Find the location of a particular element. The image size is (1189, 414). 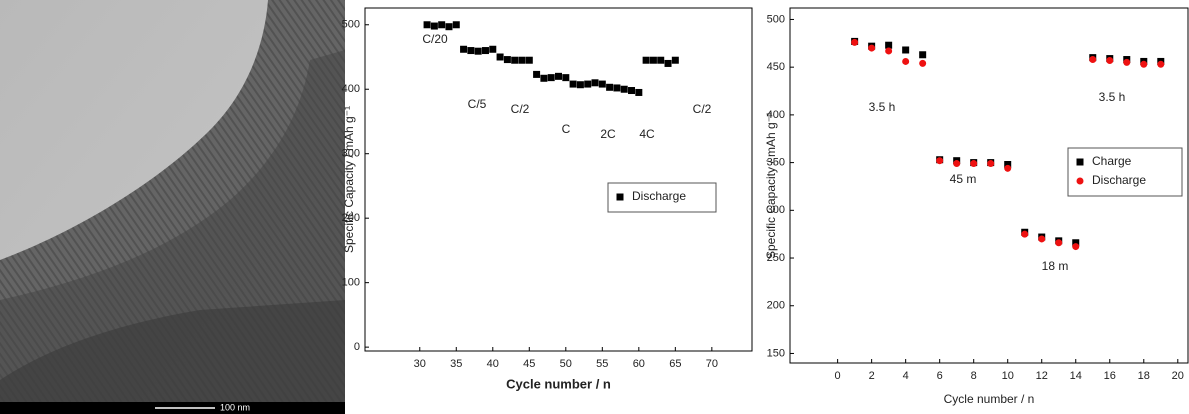

y-tick-label: 400 is located at coordinates (351, 89).